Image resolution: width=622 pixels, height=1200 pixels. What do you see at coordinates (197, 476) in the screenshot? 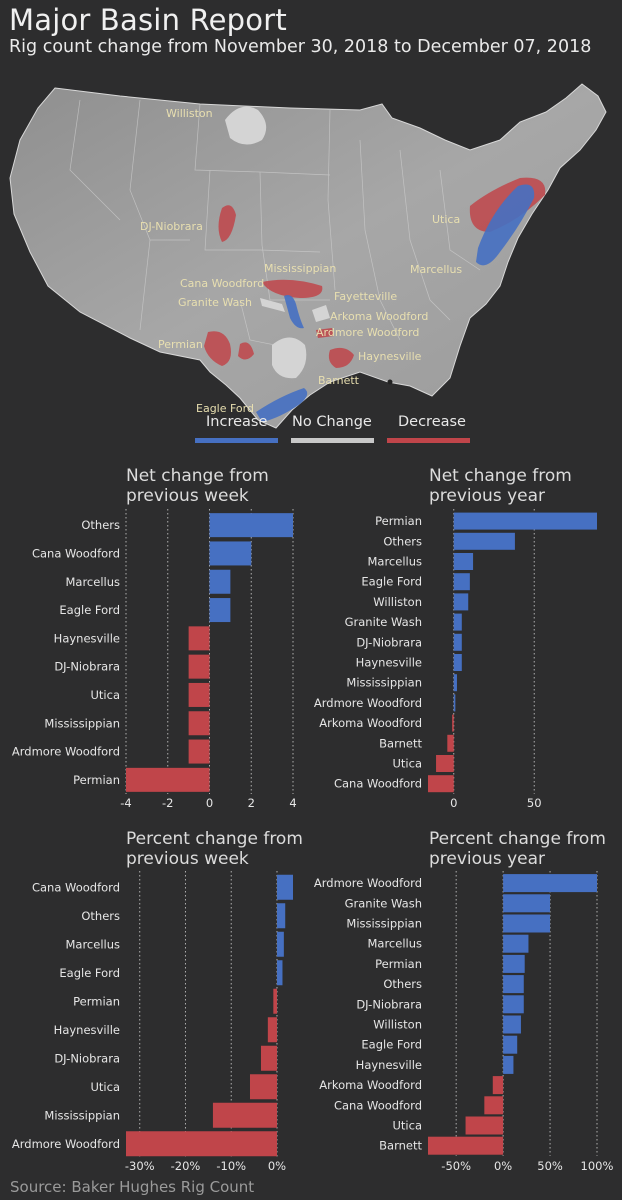
I see `chart-title-net-week-line1: Net change from` at bounding box center [197, 476].